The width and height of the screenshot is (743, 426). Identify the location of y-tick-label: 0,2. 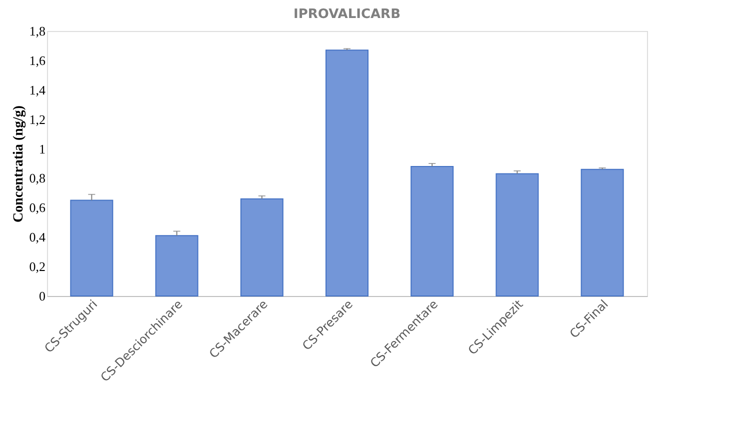
(37, 266).